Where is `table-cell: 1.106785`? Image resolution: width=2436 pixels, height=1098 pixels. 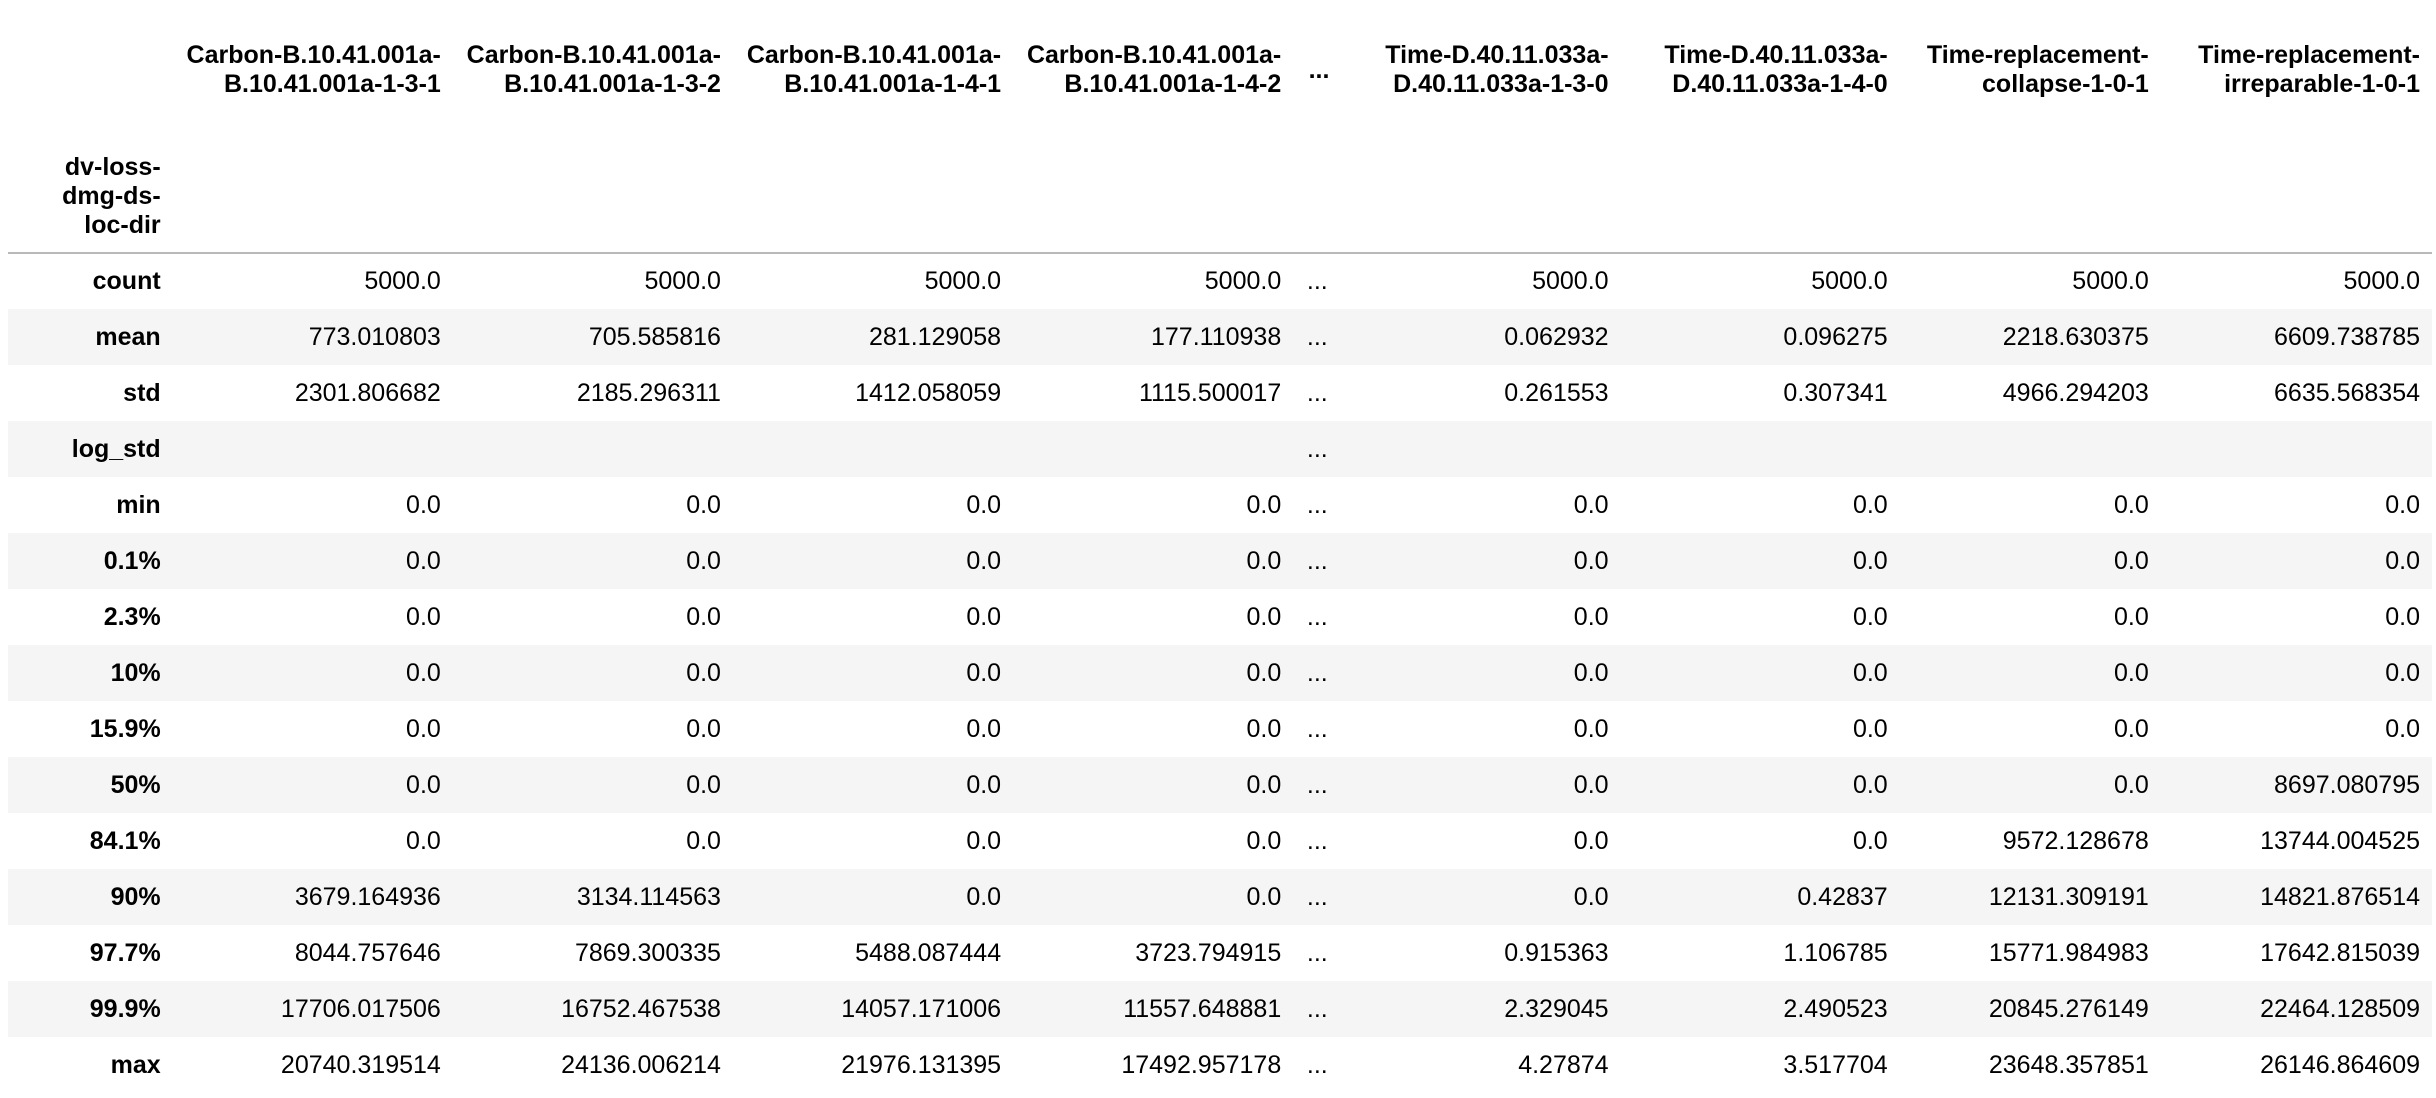 table-cell: 1.106785 is located at coordinates (1835, 952).